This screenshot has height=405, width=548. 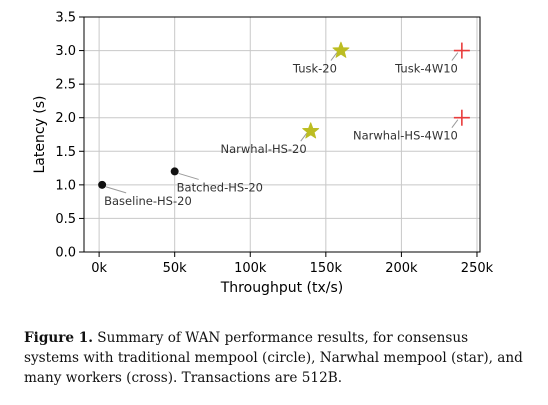 I want to click on tusk-4w10-leader-line, so click(x=455, y=56).